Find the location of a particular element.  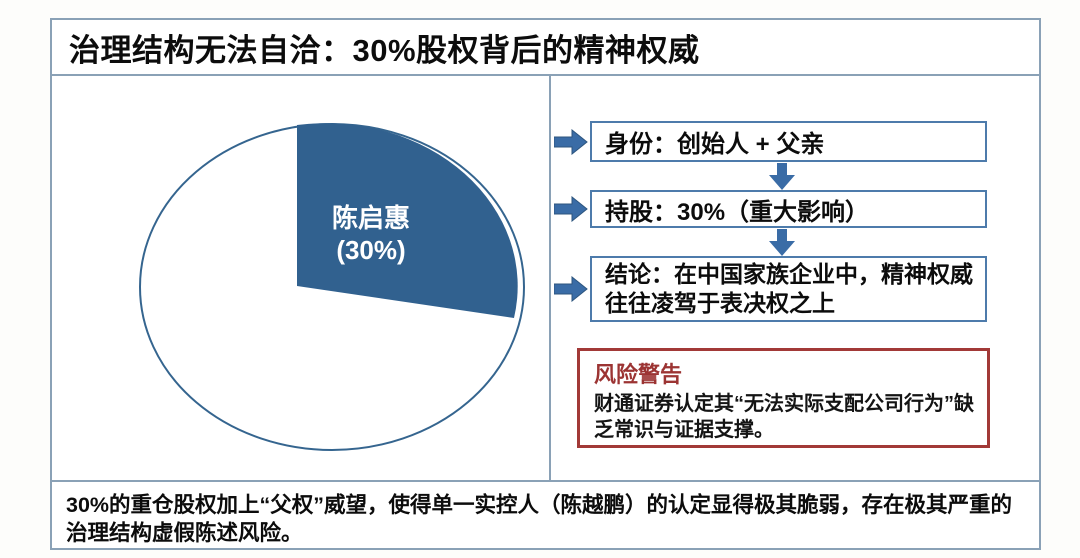

flow-step-conclusion: 结论：在中国家族企业中，精神权威往往凌驾于表决权之上 is located at coordinates (770, 289).